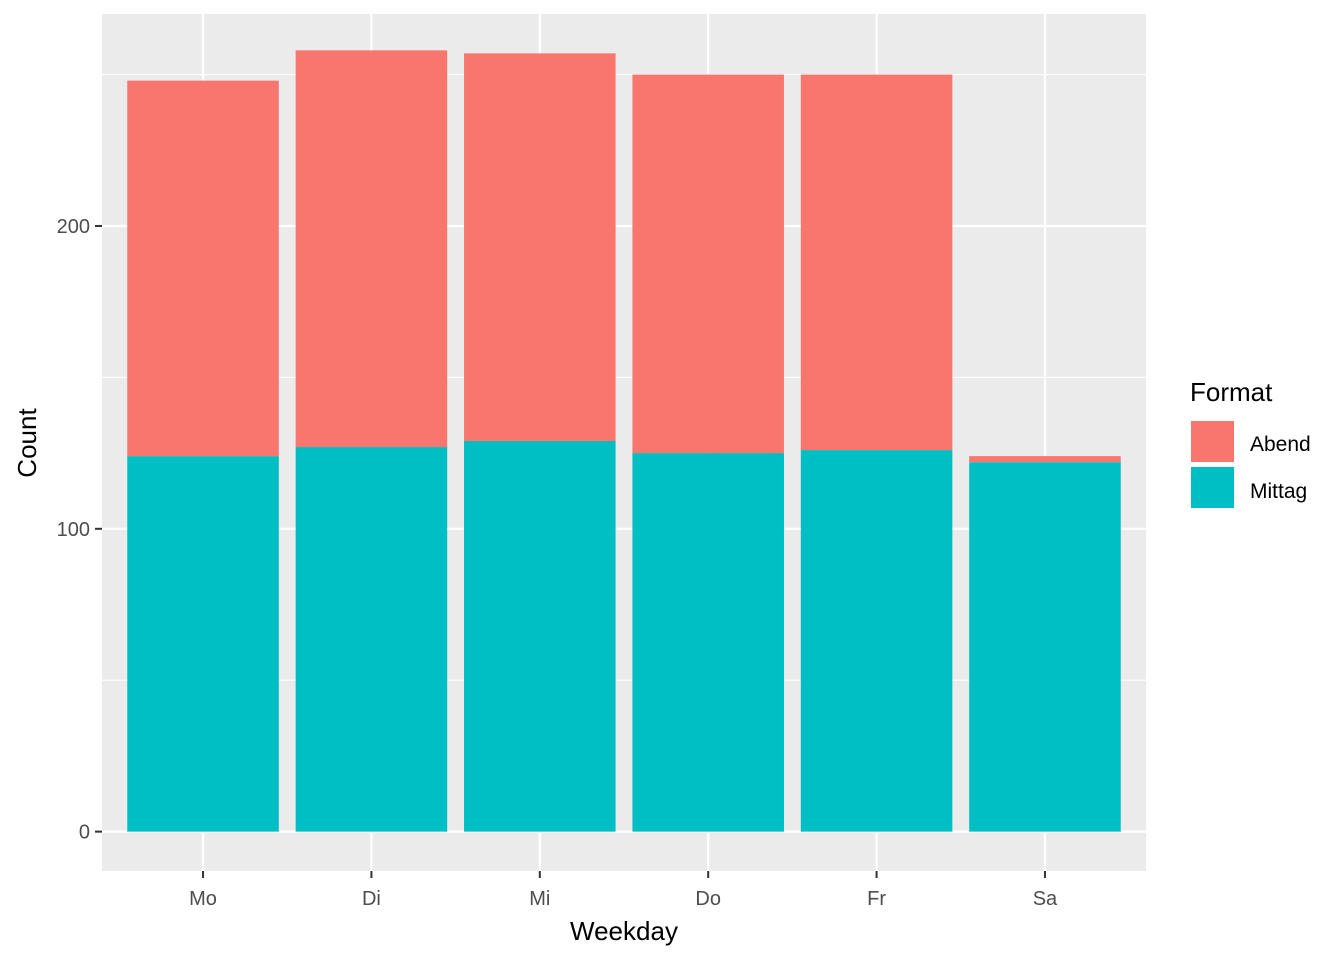 The width and height of the screenshot is (1344, 960). I want to click on bar-abend-fr, so click(876, 262).